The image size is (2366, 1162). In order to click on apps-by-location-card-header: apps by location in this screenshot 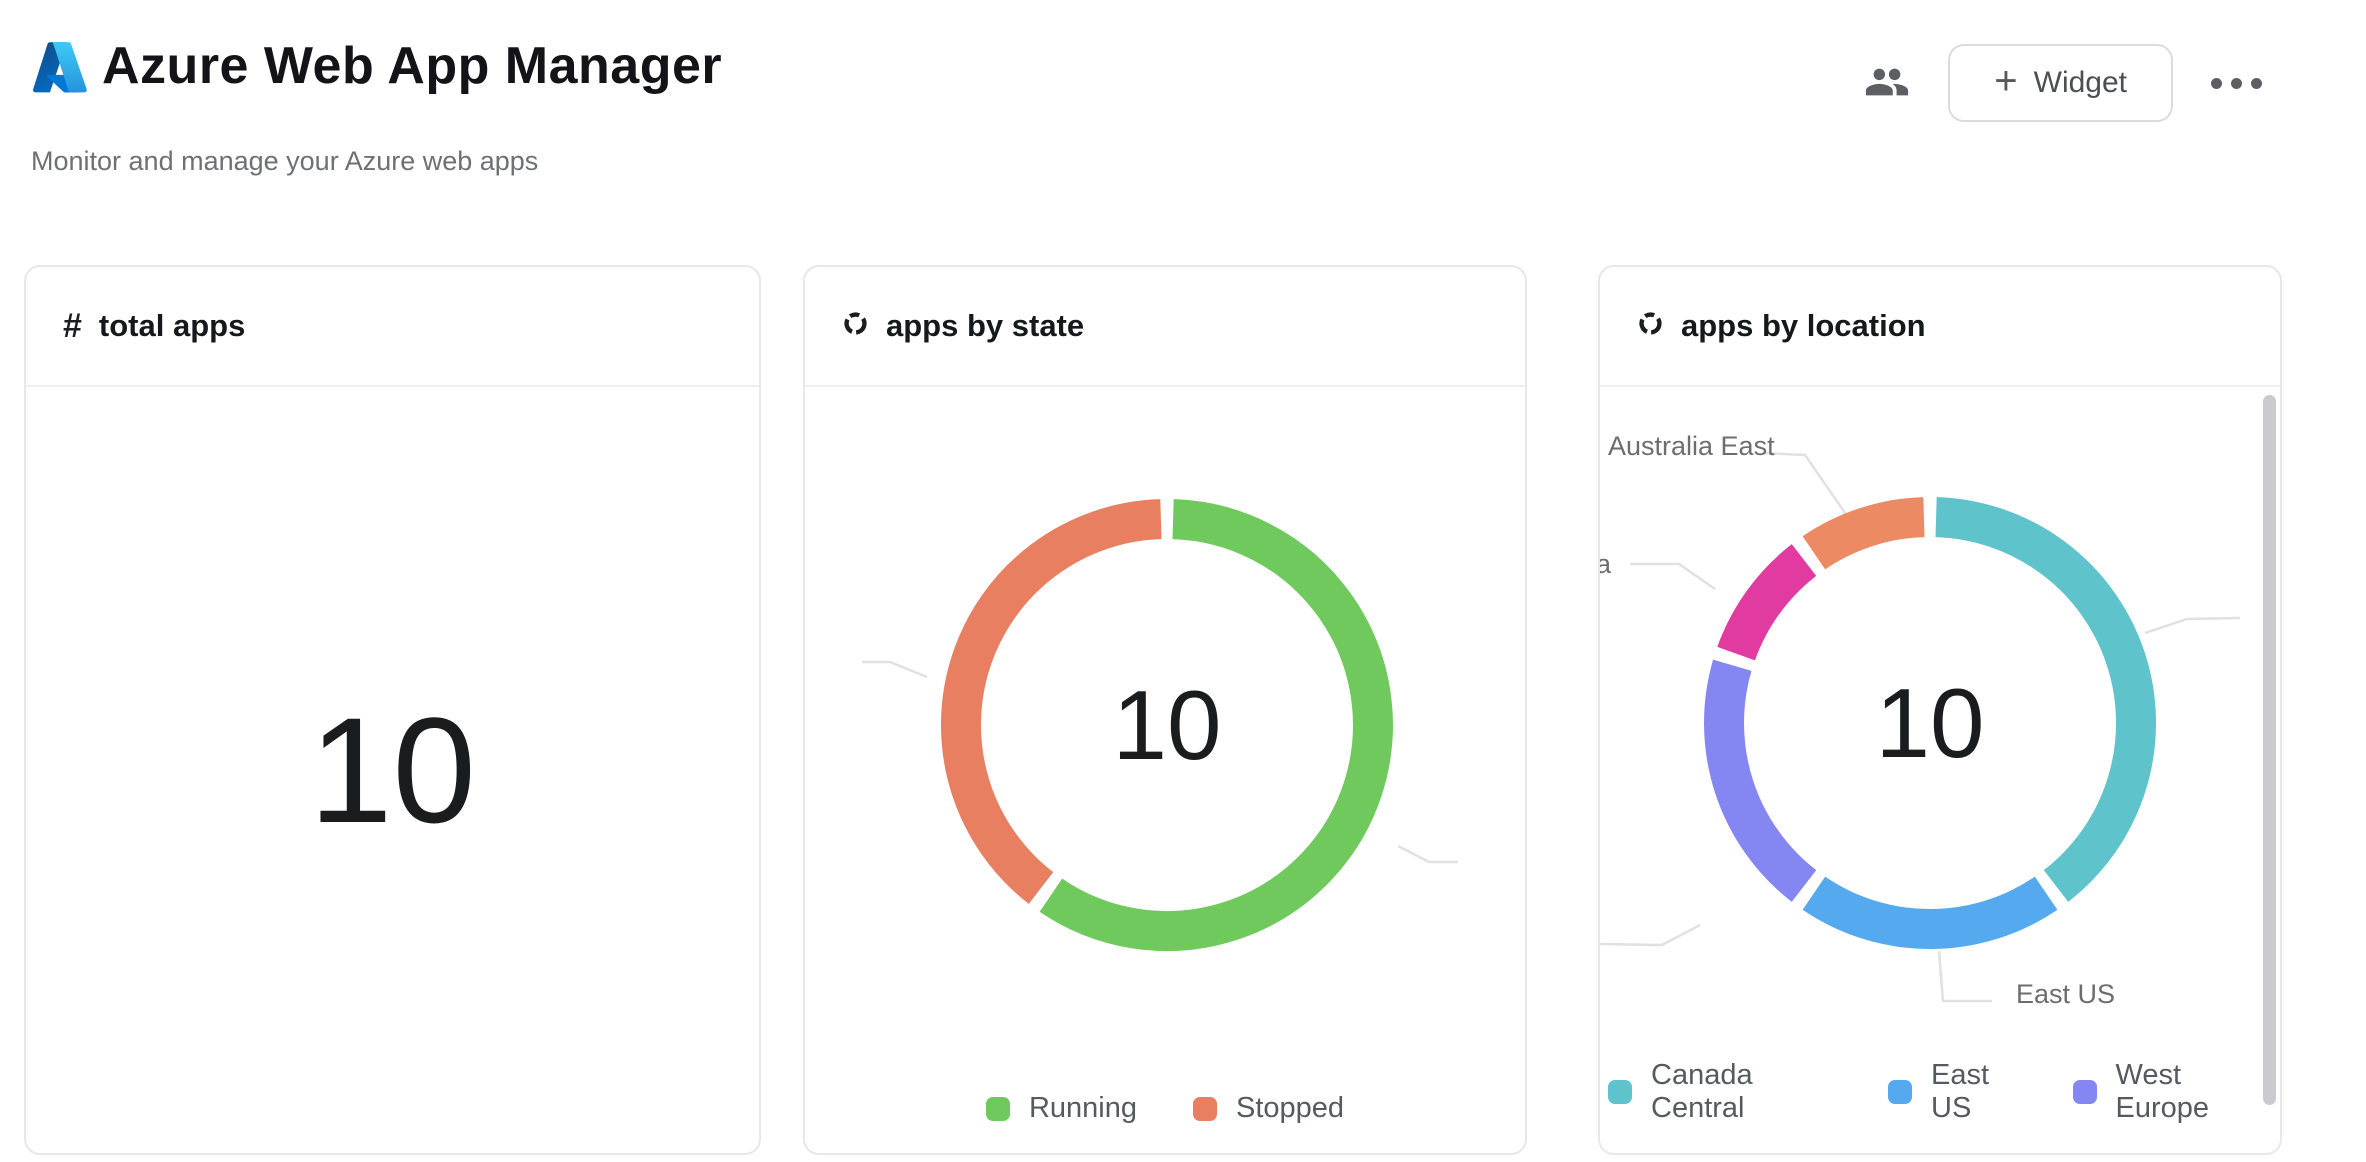, I will do `click(1940, 327)`.